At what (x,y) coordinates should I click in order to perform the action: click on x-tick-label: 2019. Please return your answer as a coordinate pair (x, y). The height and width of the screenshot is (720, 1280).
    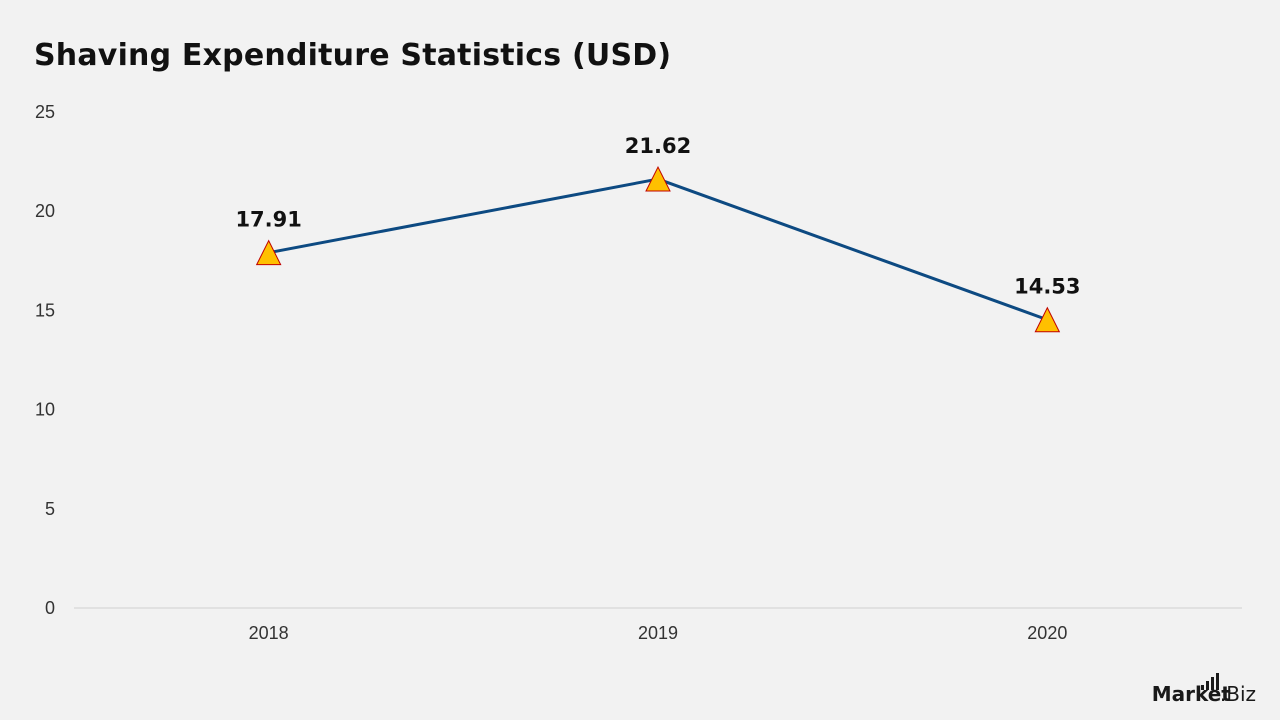
    Looking at the image, I should click on (658, 633).